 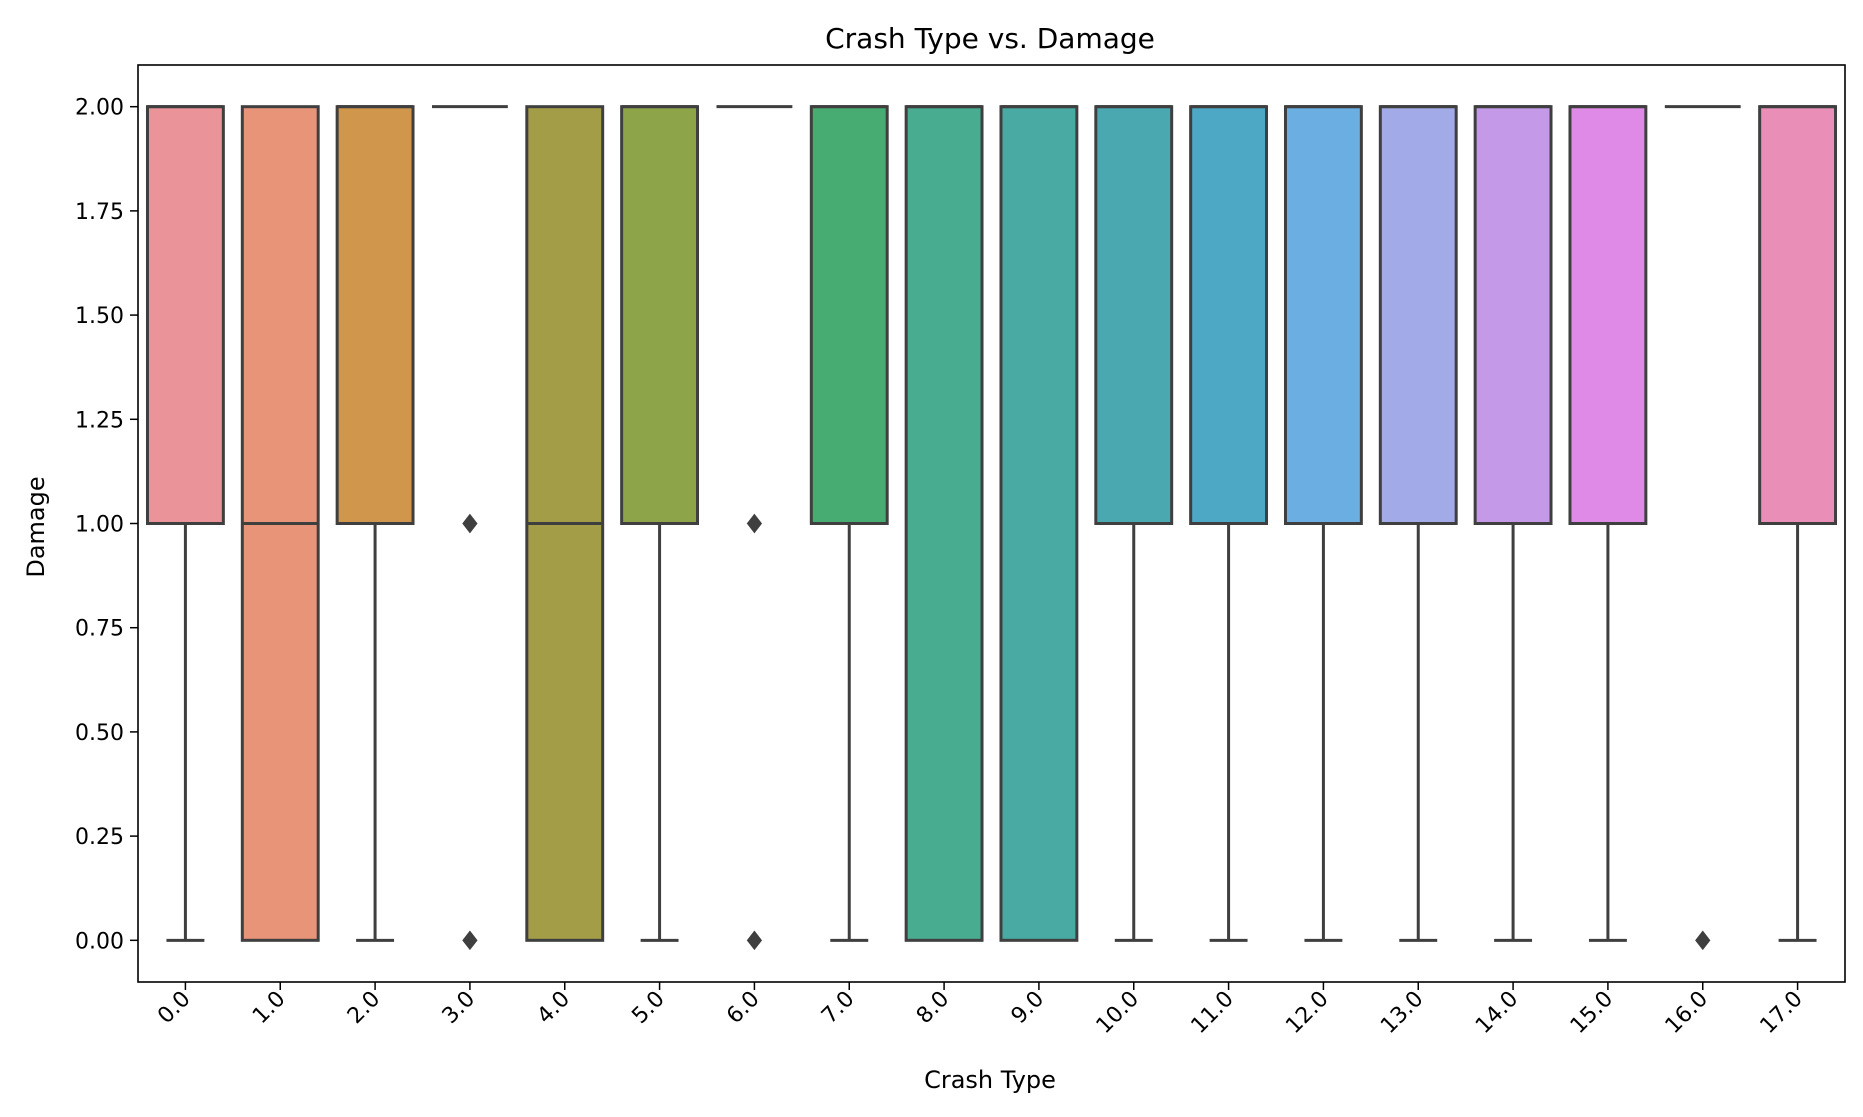 I want to click on x-tick-label: 7.0, so click(x=838, y=1008).